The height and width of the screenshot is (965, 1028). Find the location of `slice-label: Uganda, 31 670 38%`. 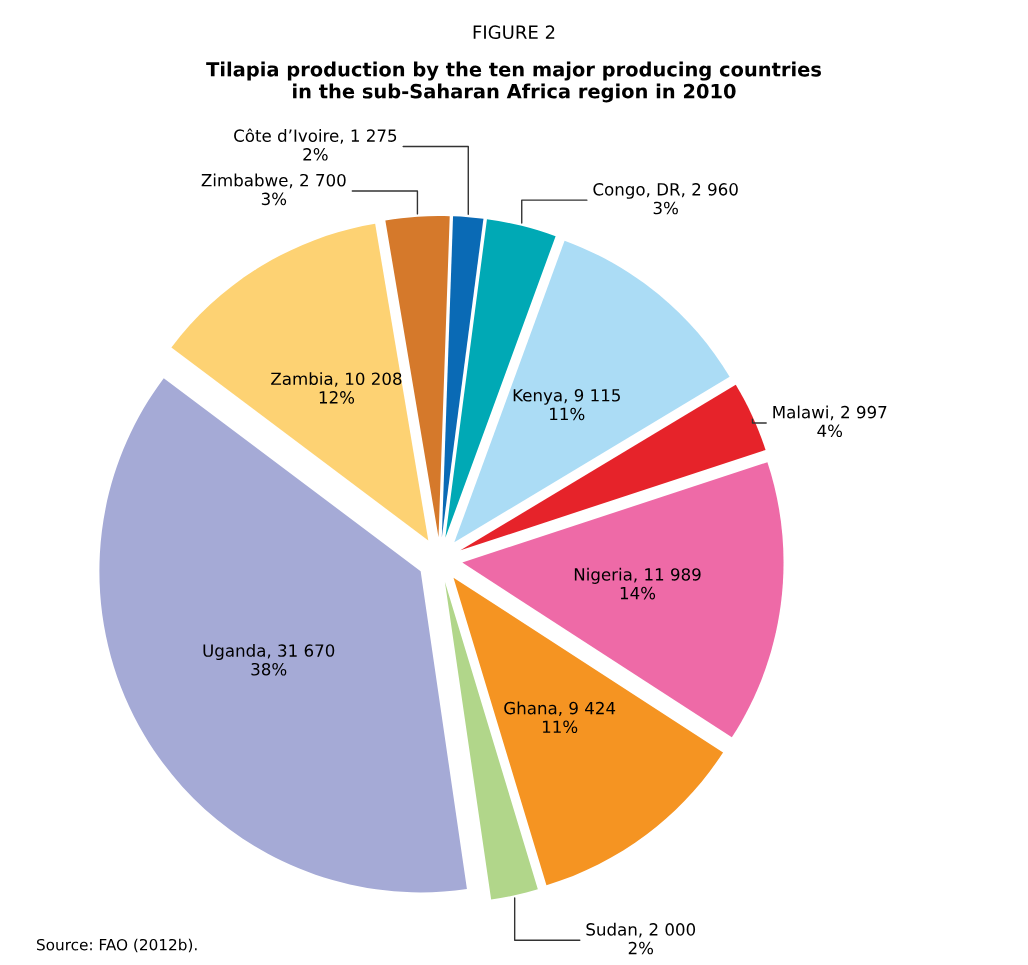

slice-label: Uganda, 31 670 38% is located at coordinates (269, 659).